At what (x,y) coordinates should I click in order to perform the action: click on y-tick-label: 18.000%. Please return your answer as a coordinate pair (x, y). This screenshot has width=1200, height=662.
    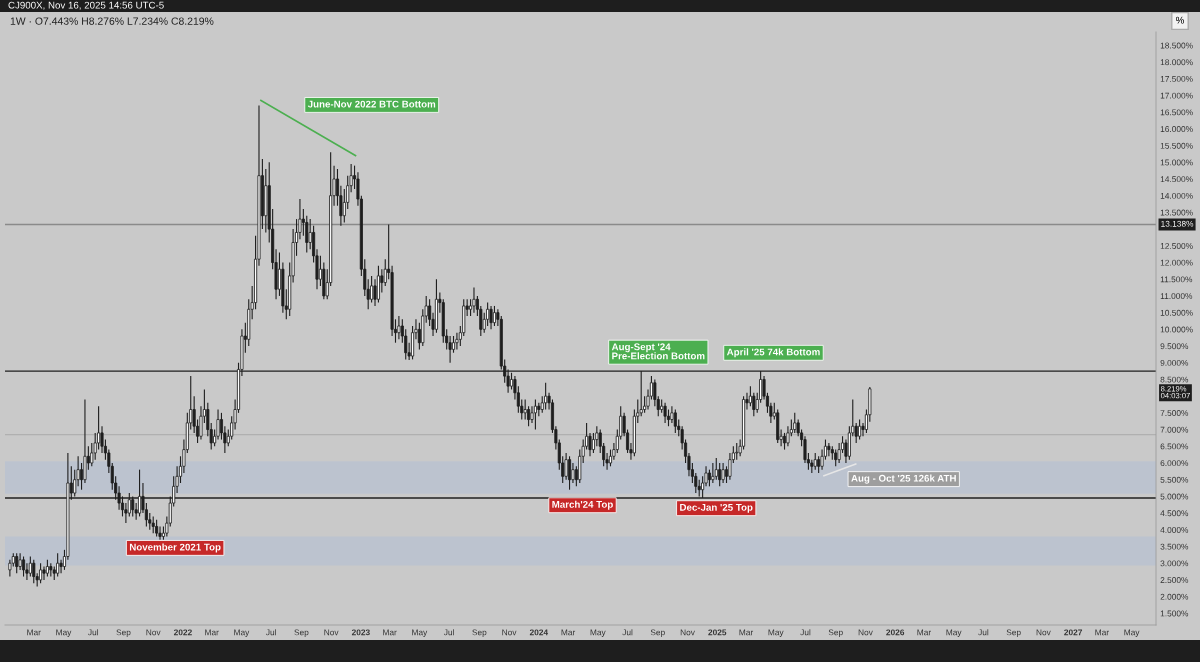
    Looking at the image, I should click on (1176, 62).